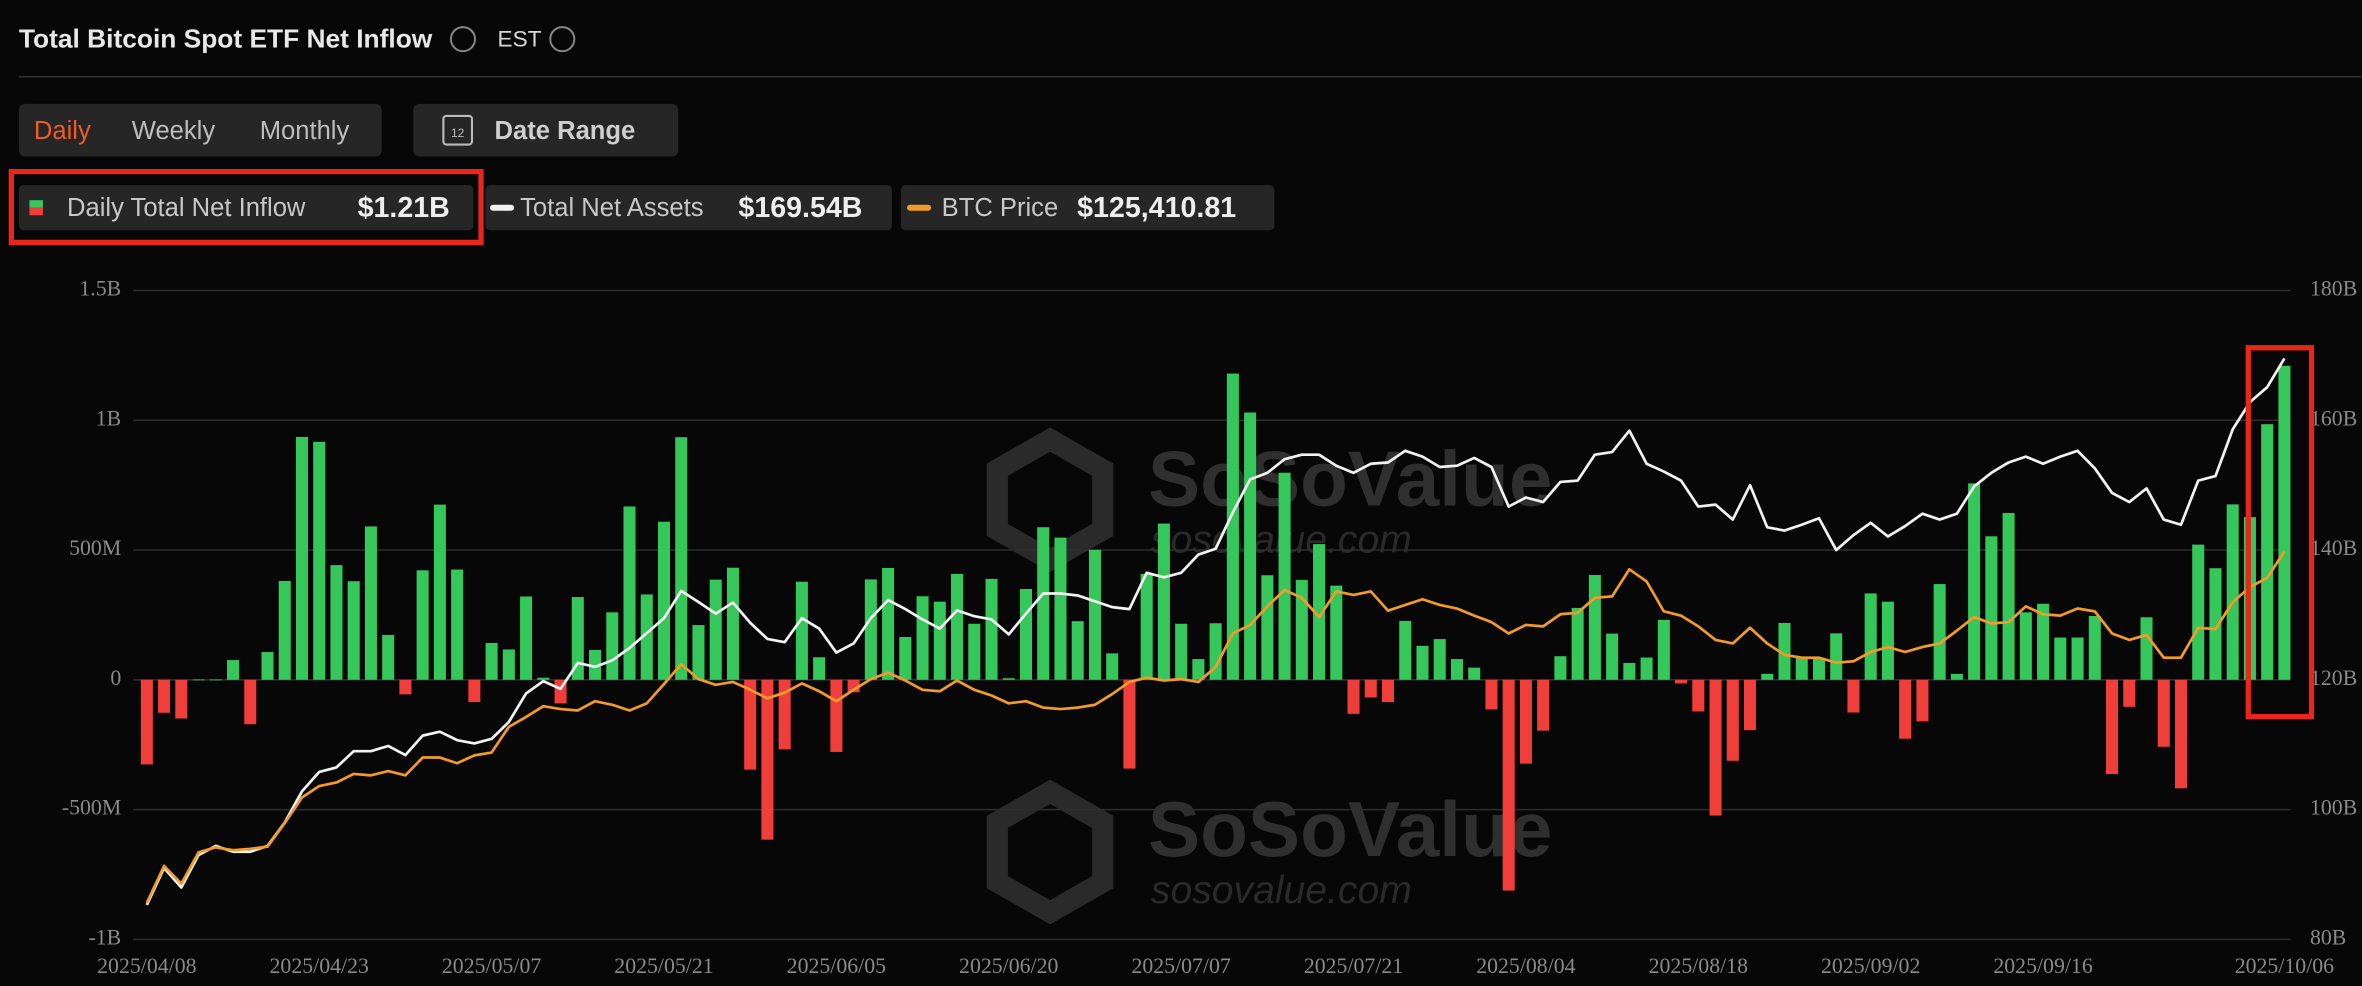 Image resolution: width=2362 pixels, height=986 pixels. I want to click on y-tick-label: 1B, so click(108, 418).